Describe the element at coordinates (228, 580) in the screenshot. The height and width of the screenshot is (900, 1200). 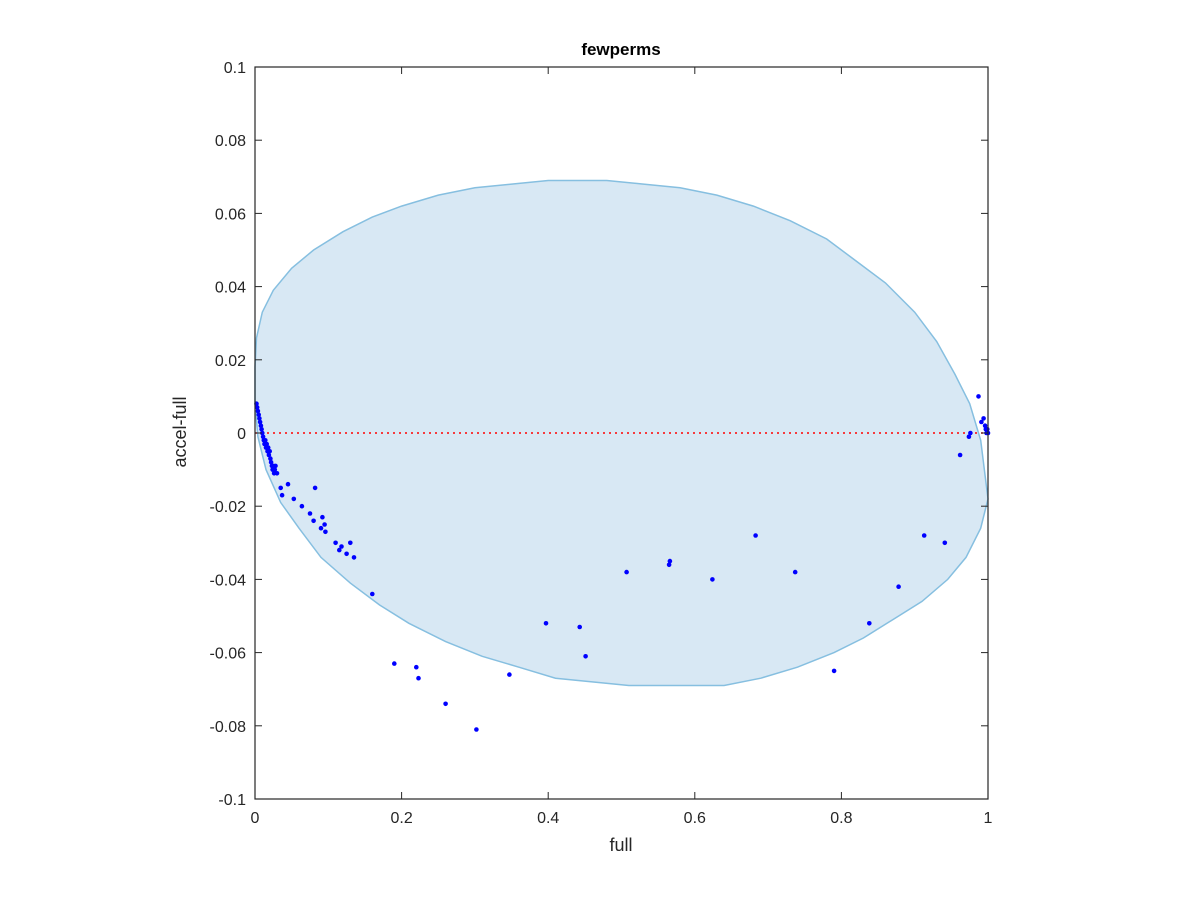
I see `y-tick-label: -0.04` at that location.